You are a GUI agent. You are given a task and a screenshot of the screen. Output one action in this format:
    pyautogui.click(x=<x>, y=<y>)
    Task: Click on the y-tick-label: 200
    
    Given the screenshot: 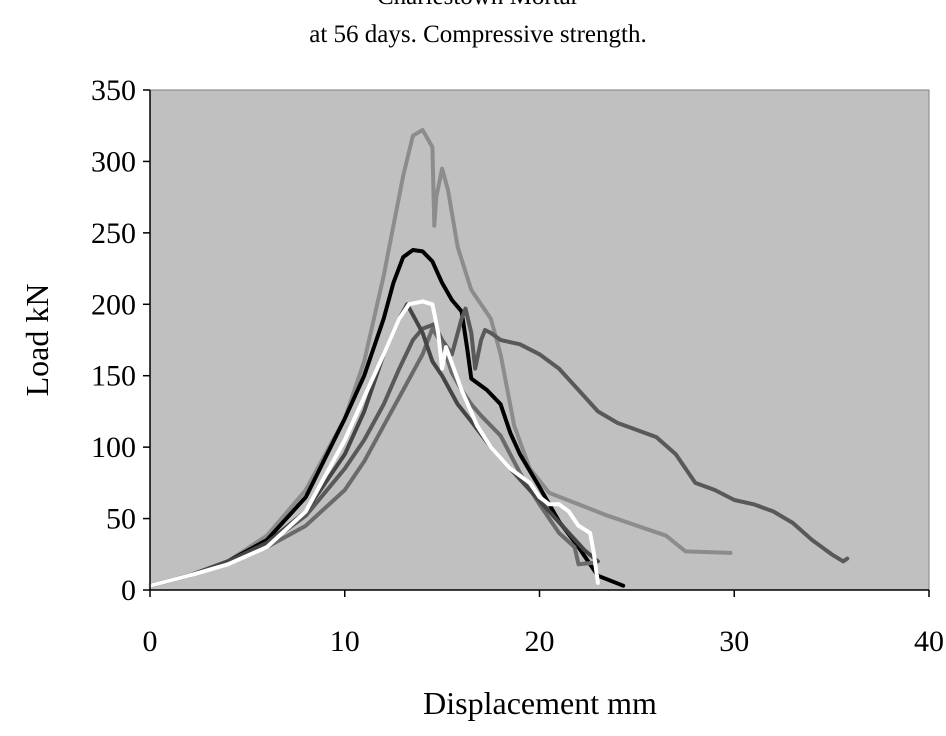 What is the action you would take?
    pyautogui.click(x=113, y=304)
    